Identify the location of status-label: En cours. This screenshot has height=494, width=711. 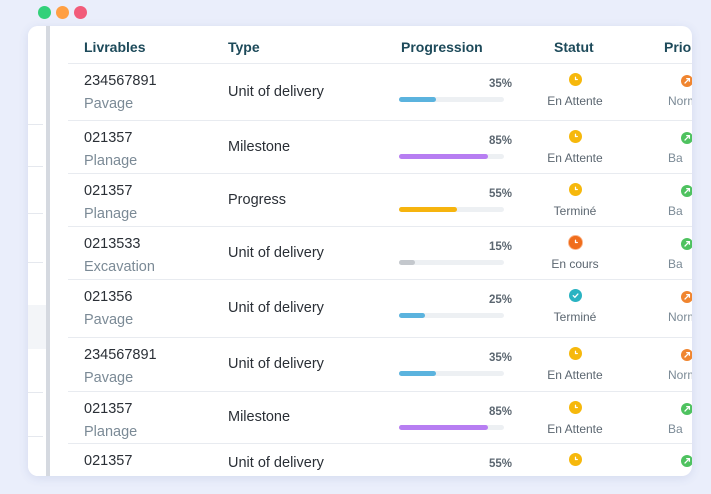
(575, 264).